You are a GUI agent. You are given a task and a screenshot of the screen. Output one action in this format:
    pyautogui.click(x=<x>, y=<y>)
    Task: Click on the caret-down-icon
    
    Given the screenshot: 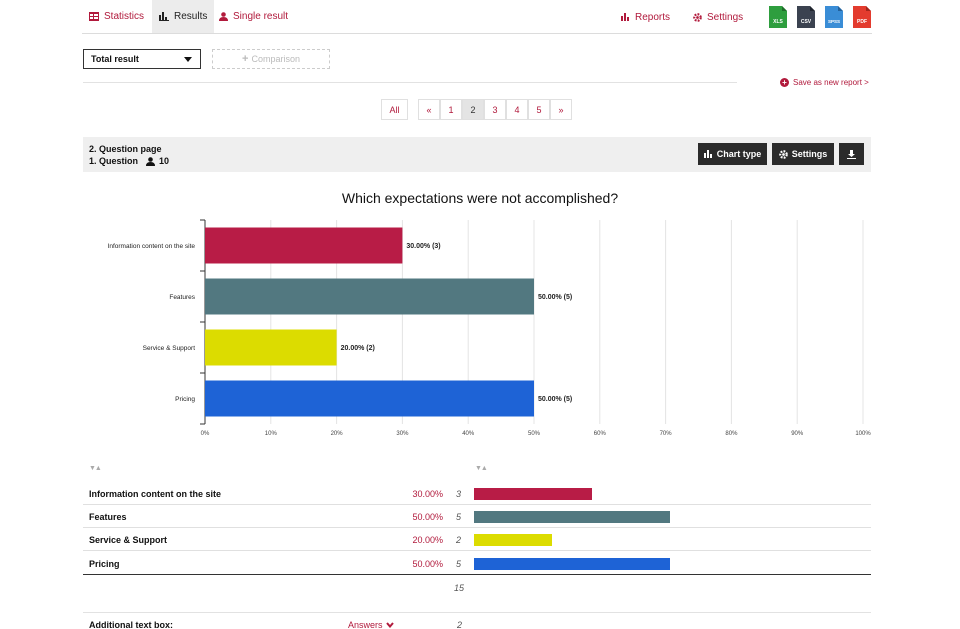 What is the action you would take?
    pyautogui.click(x=188, y=59)
    